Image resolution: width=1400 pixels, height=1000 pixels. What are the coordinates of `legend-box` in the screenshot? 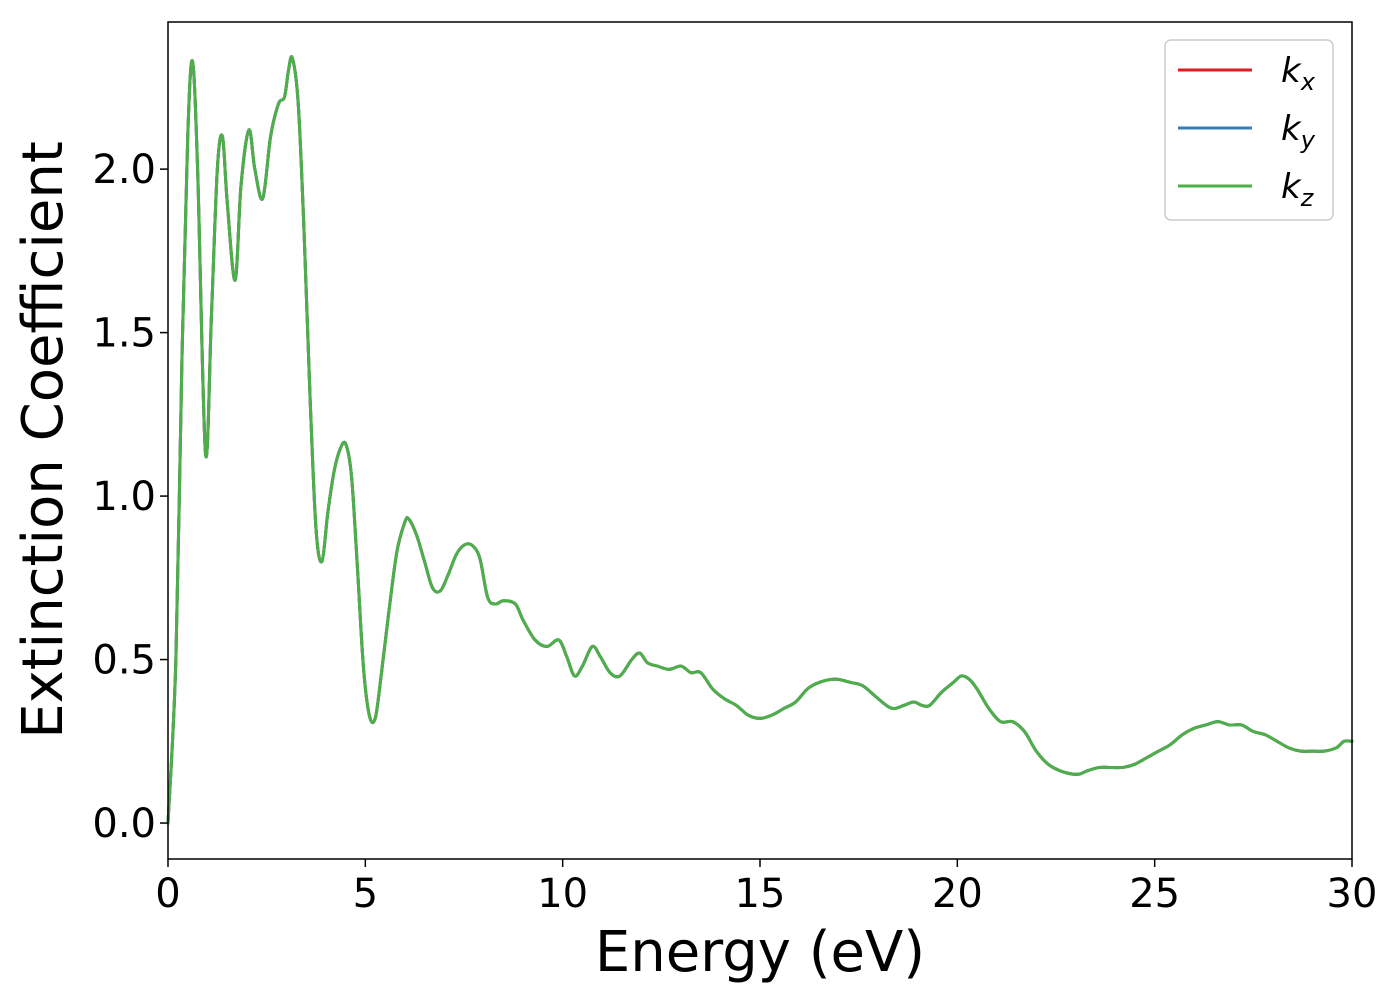 It's located at (1249, 130).